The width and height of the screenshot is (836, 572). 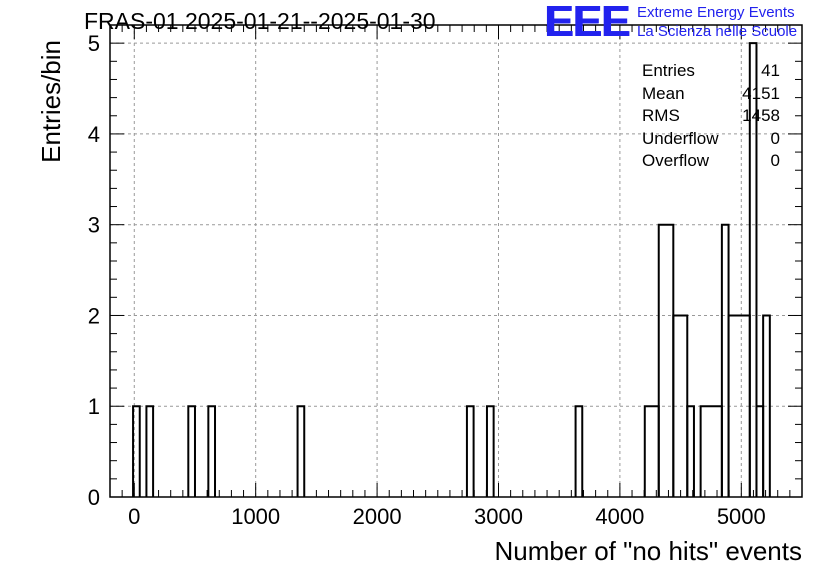 What do you see at coordinates (94, 43) in the screenshot?
I see `y-tick-label: 5` at bounding box center [94, 43].